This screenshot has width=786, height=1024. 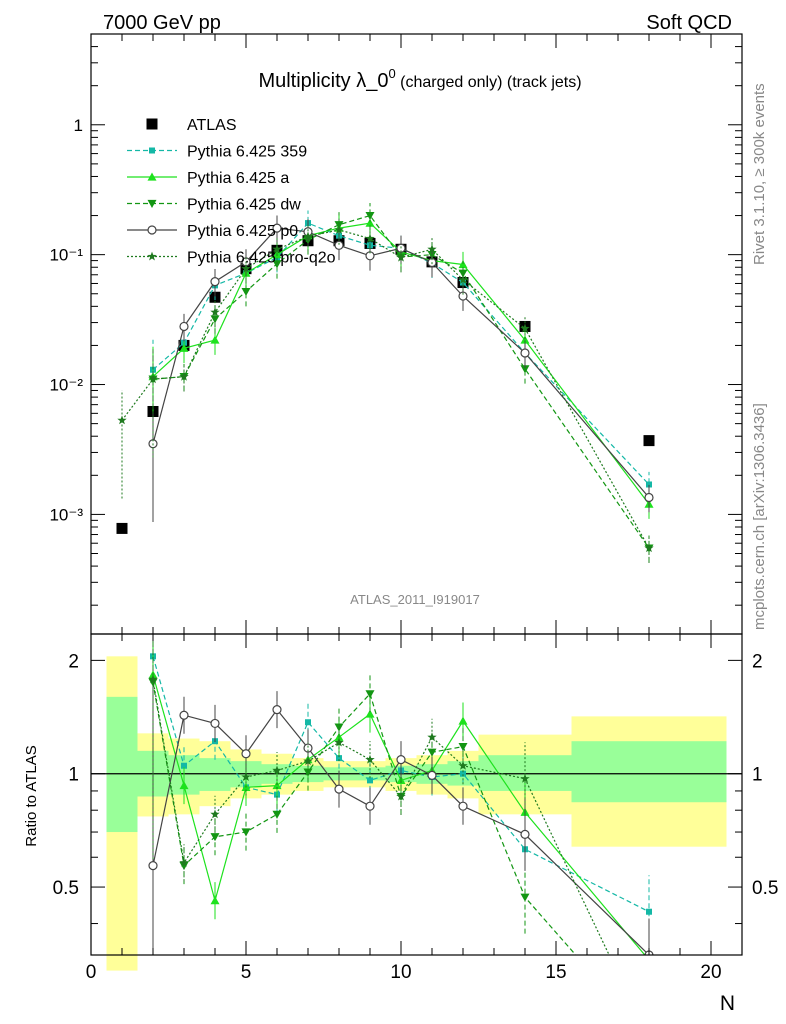 What do you see at coordinates (400, 972) in the screenshot?
I see `x-tick-label: 10` at bounding box center [400, 972].